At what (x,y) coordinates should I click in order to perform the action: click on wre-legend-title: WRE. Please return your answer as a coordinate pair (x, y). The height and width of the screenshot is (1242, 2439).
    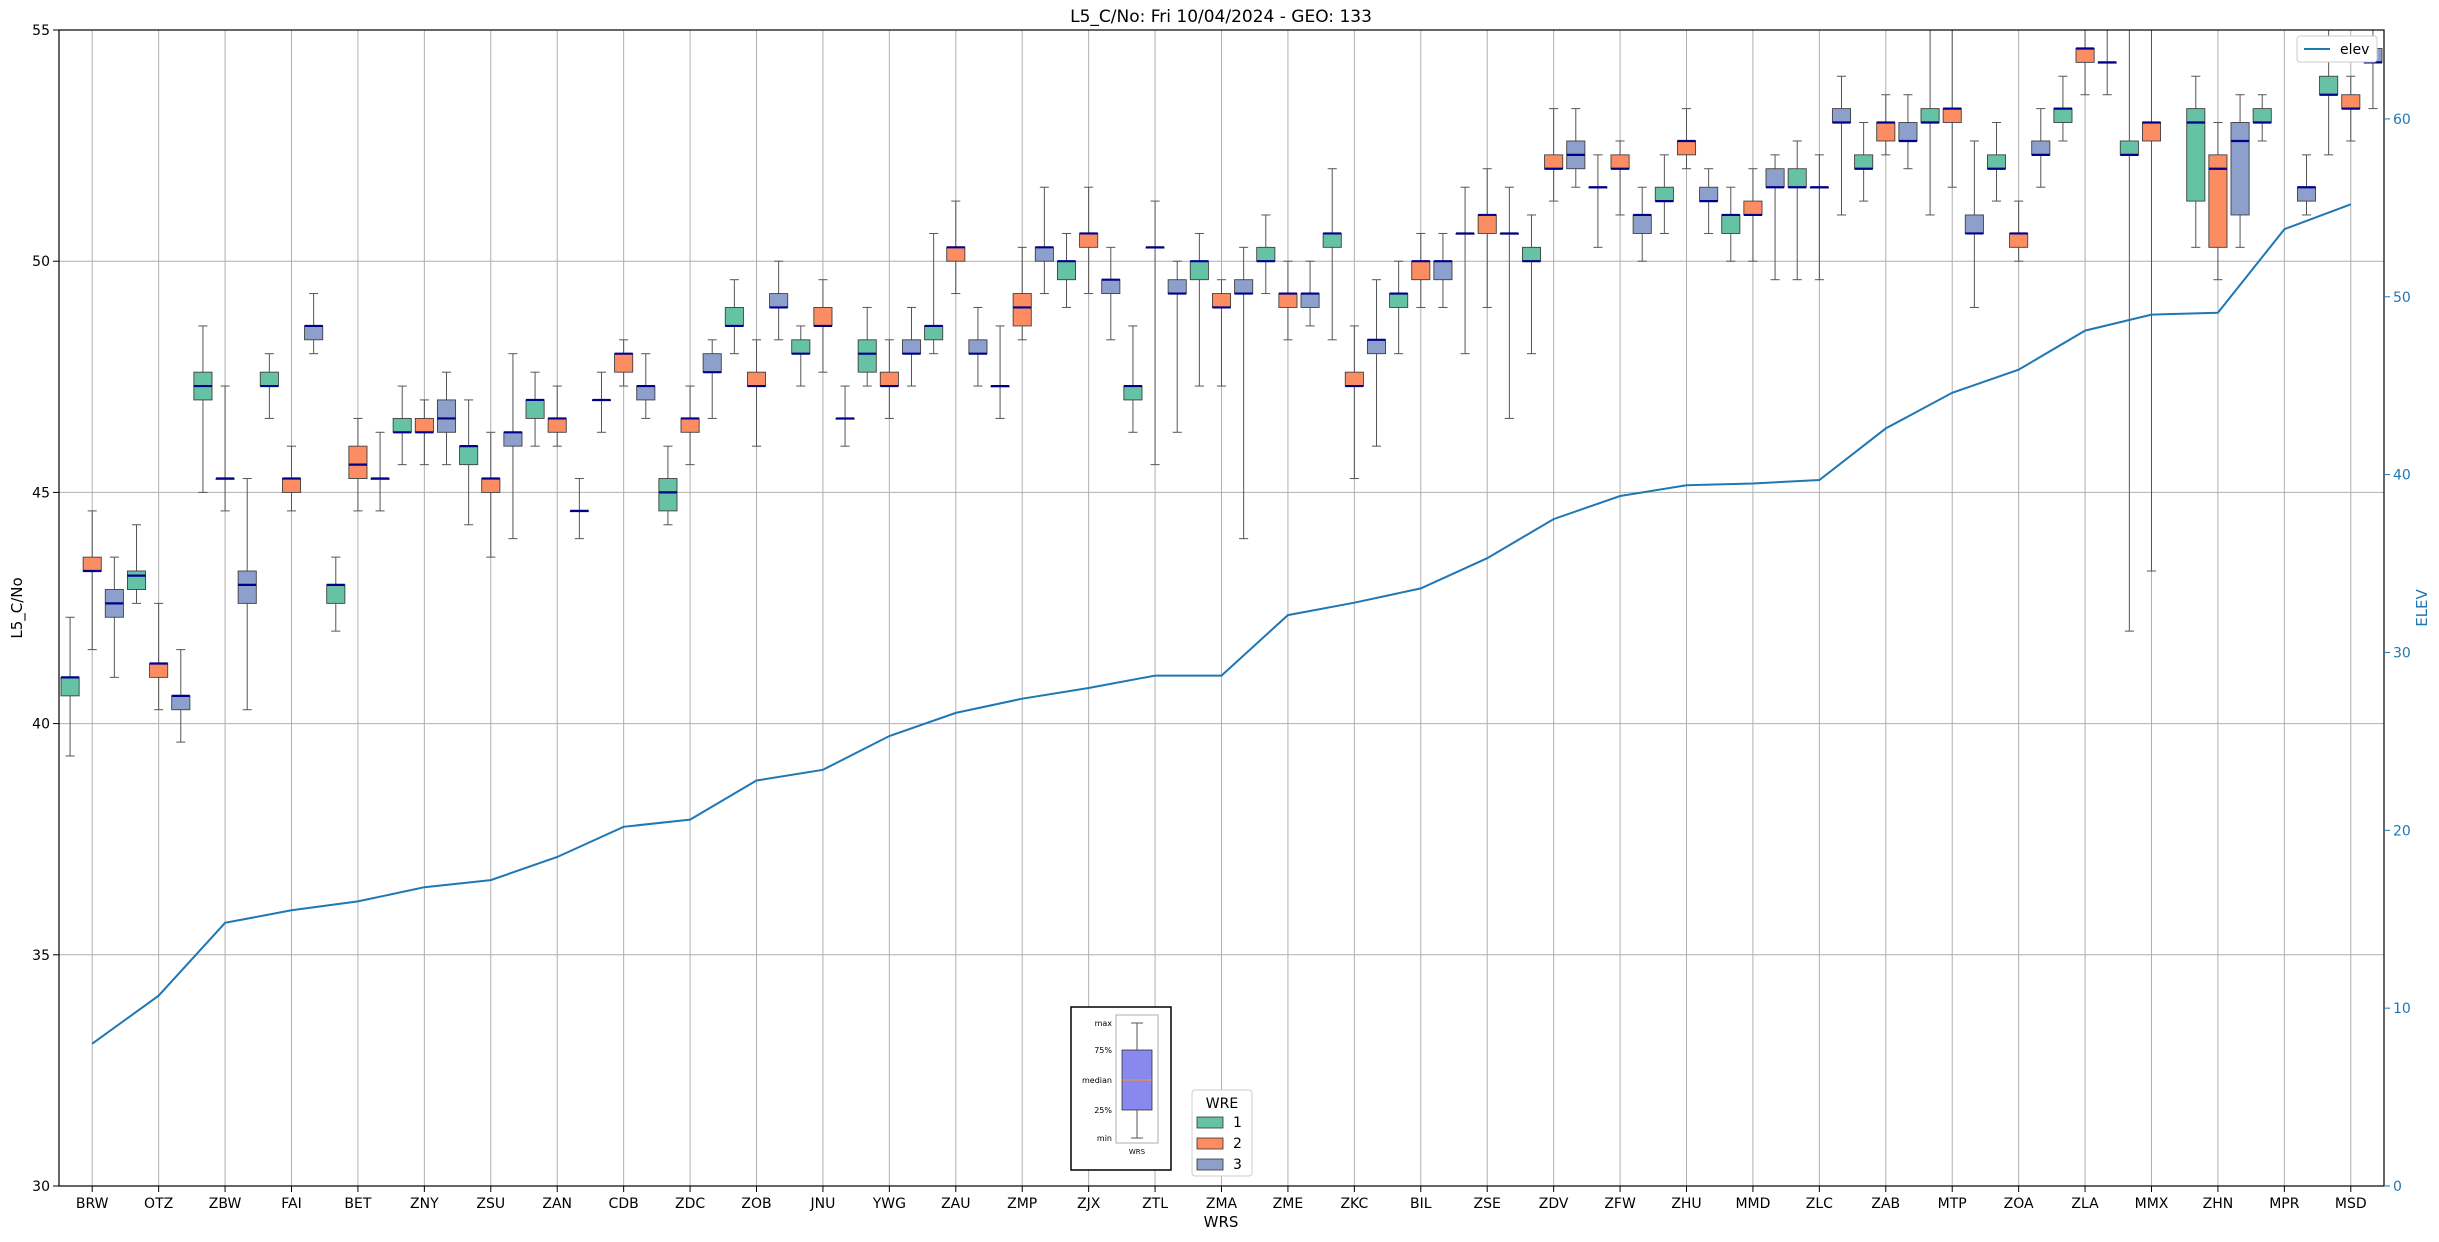
    Looking at the image, I should click on (1222, 1104).